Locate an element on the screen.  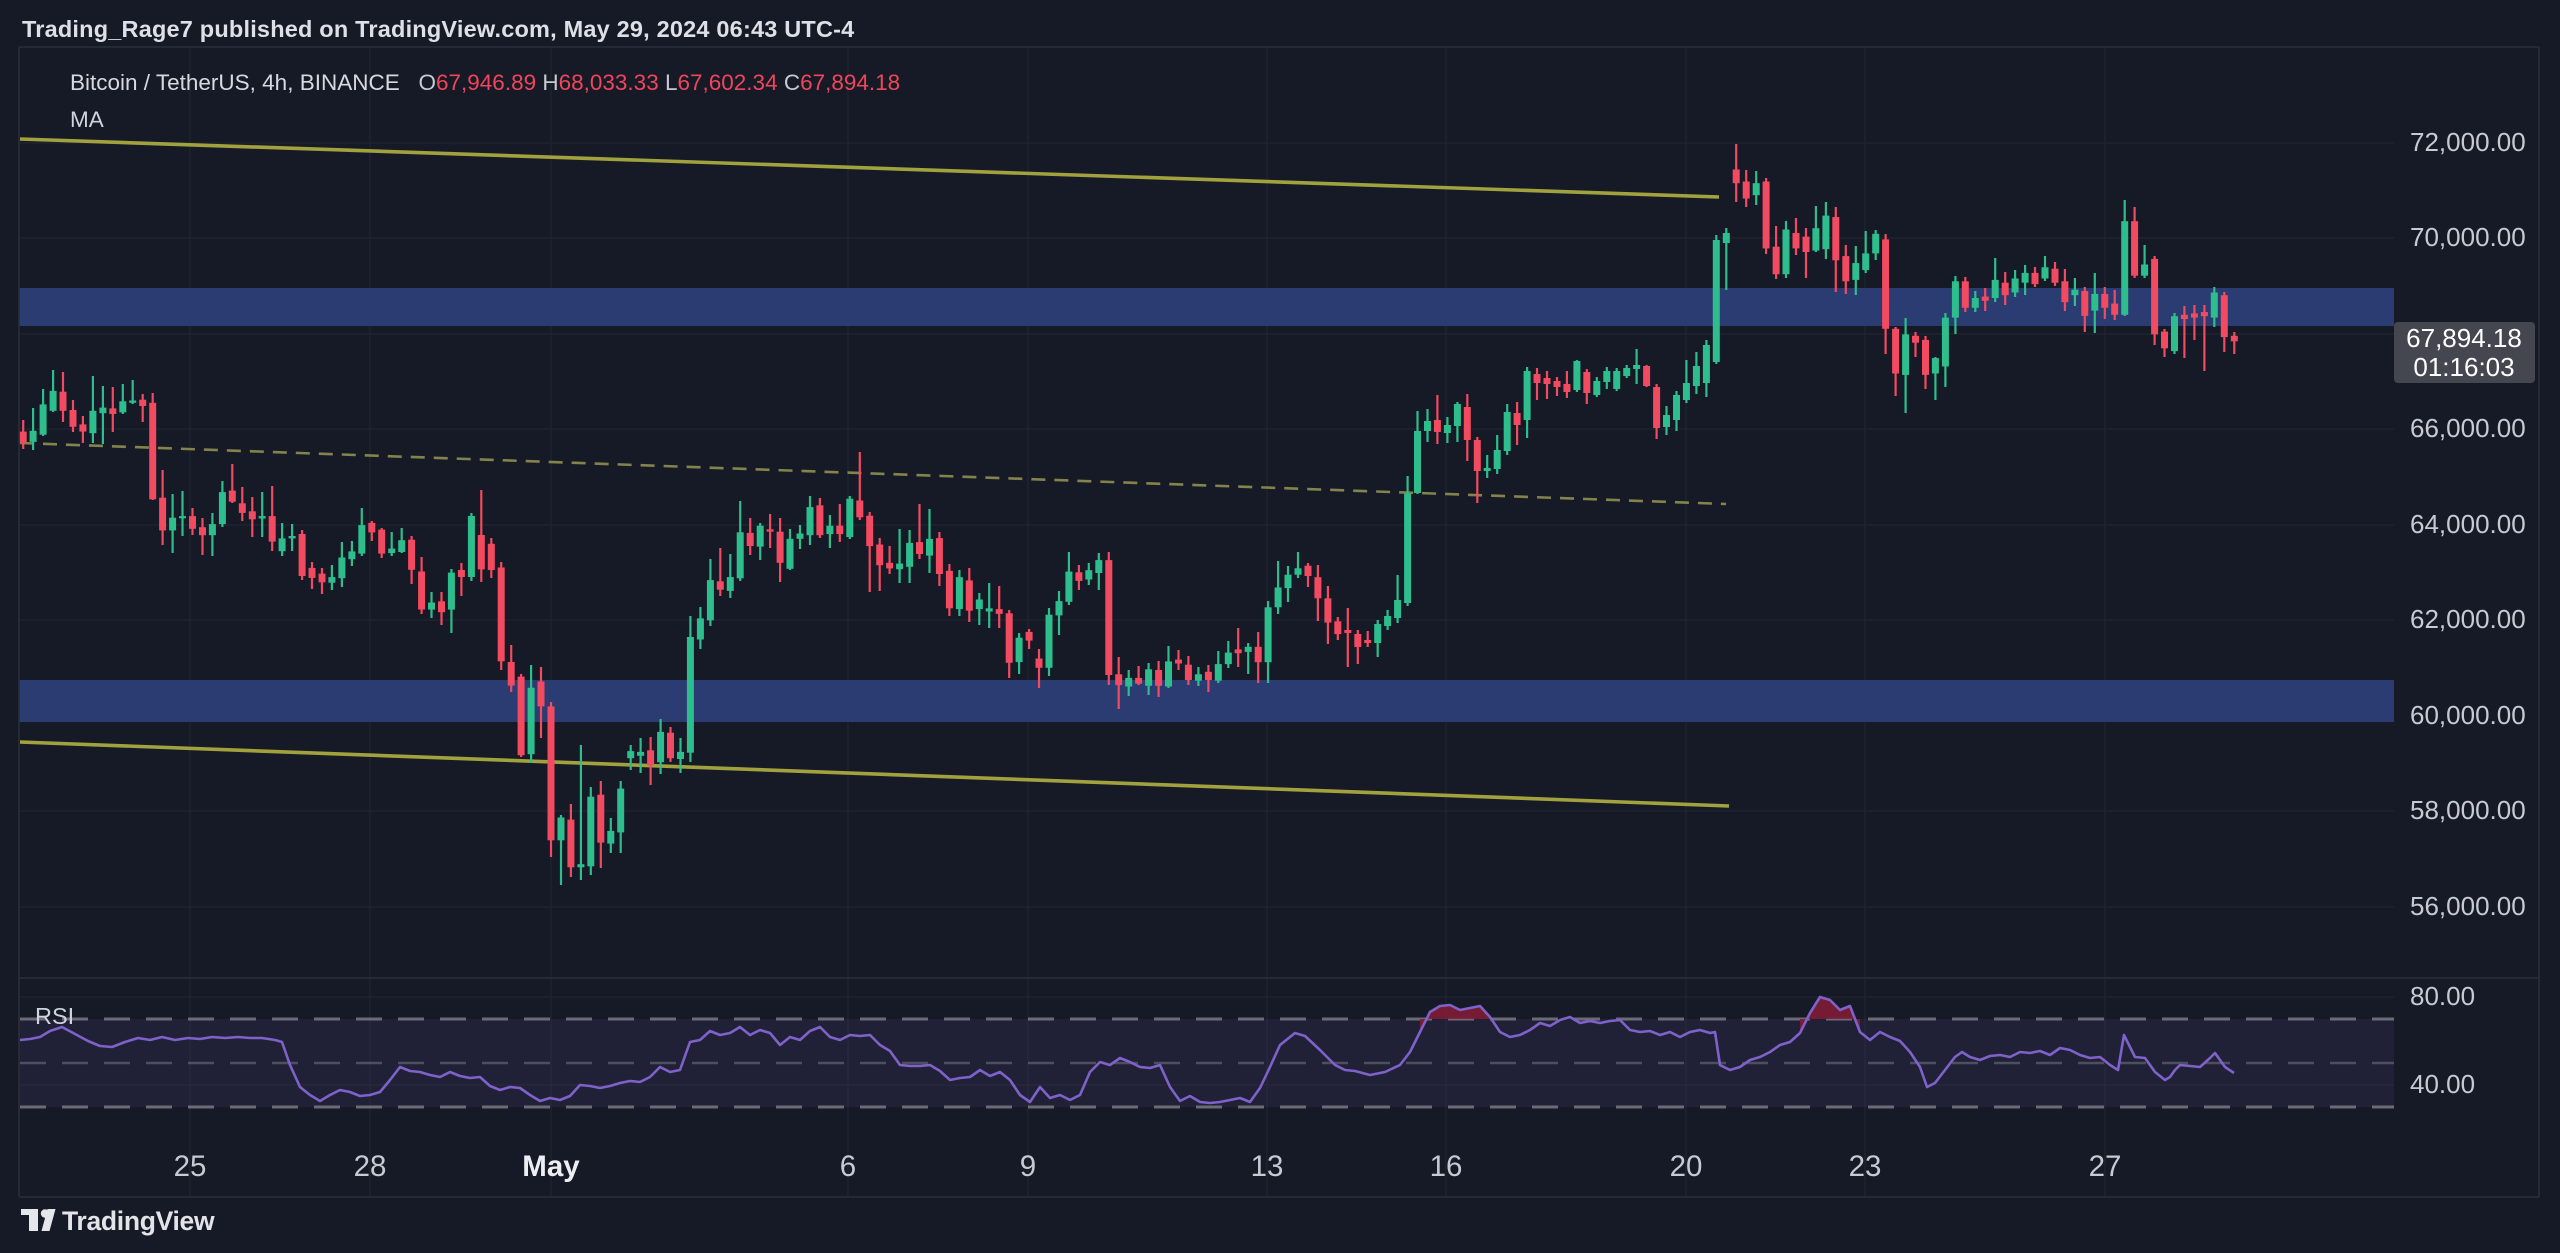
svg-text: 72,000.00 is located at coordinates (2468, 142).